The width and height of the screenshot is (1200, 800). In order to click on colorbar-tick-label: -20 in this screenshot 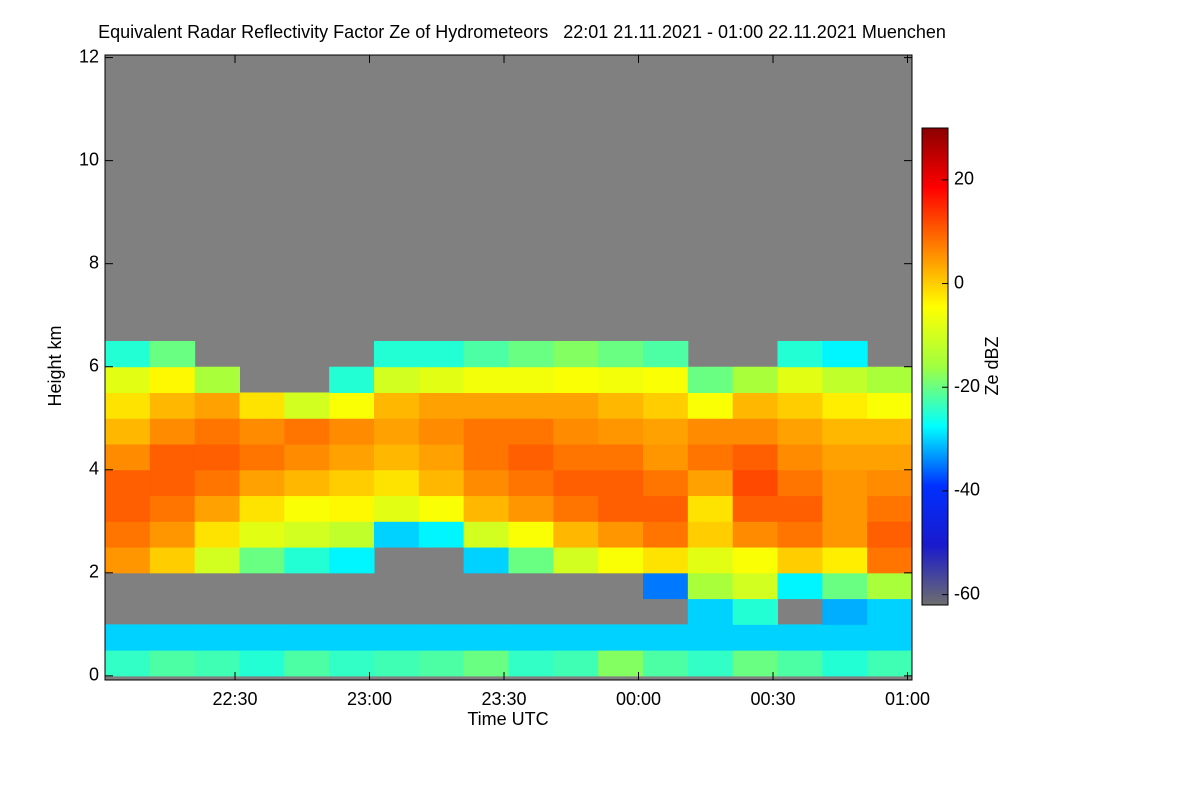, I will do `click(967, 386)`.